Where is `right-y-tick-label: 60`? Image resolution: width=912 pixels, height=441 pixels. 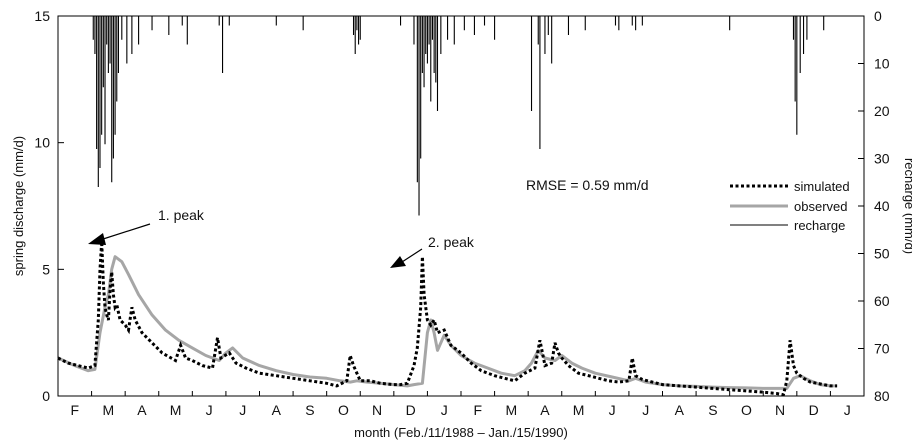 right-y-tick-label: 60 is located at coordinates (882, 301).